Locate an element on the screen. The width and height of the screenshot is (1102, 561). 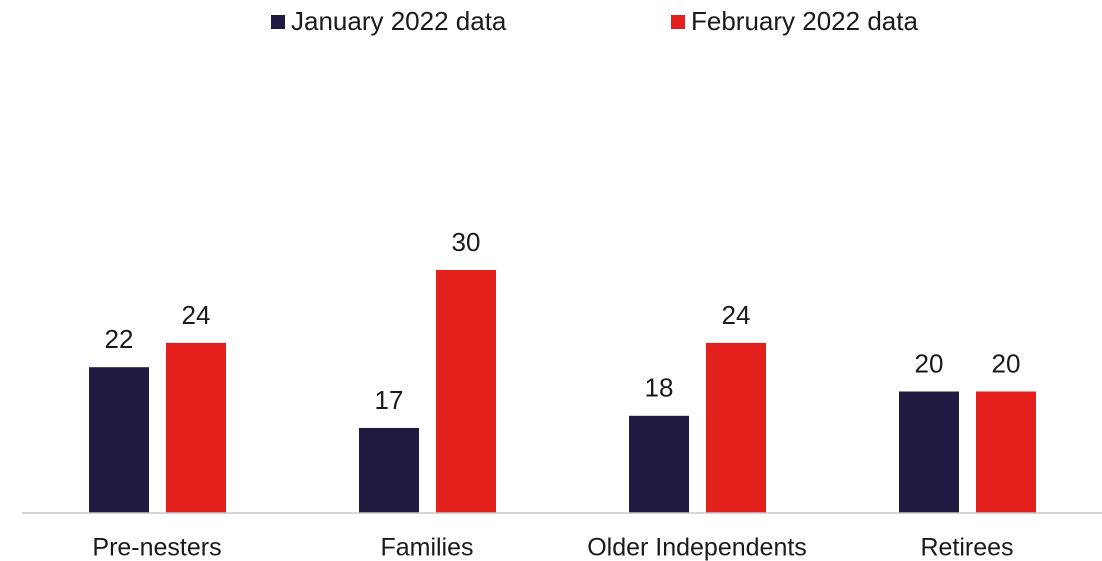
x-tick-label: Retirees is located at coordinates (966, 547).